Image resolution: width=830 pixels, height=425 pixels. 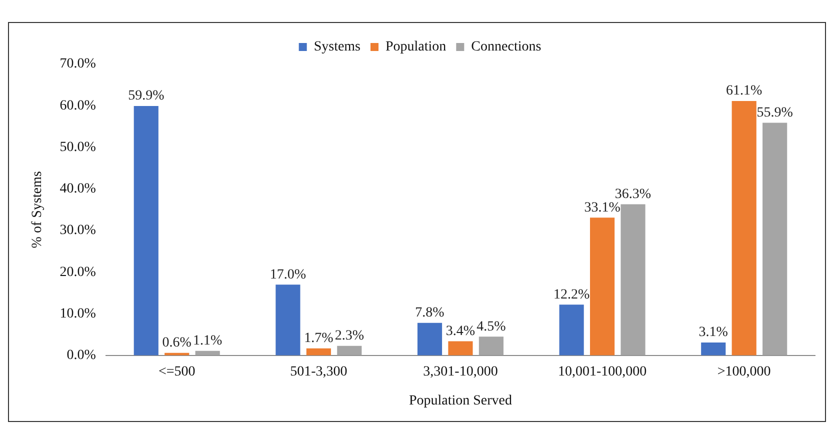 What do you see at coordinates (491, 326) in the screenshot?
I see `data-label: 4.5%` at bounding box center [491, 326].